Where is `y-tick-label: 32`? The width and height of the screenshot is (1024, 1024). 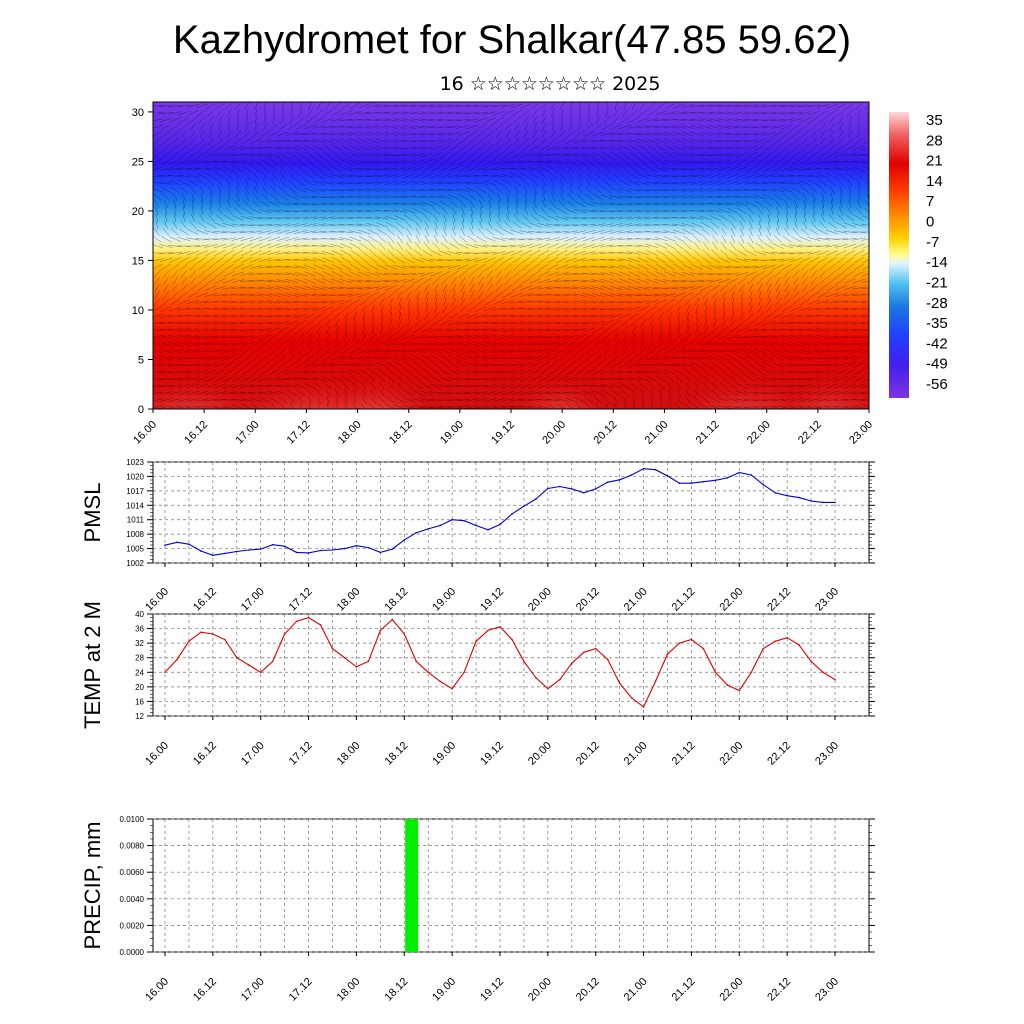
y-tick-label: 32 is located at coordinates (139, 643).